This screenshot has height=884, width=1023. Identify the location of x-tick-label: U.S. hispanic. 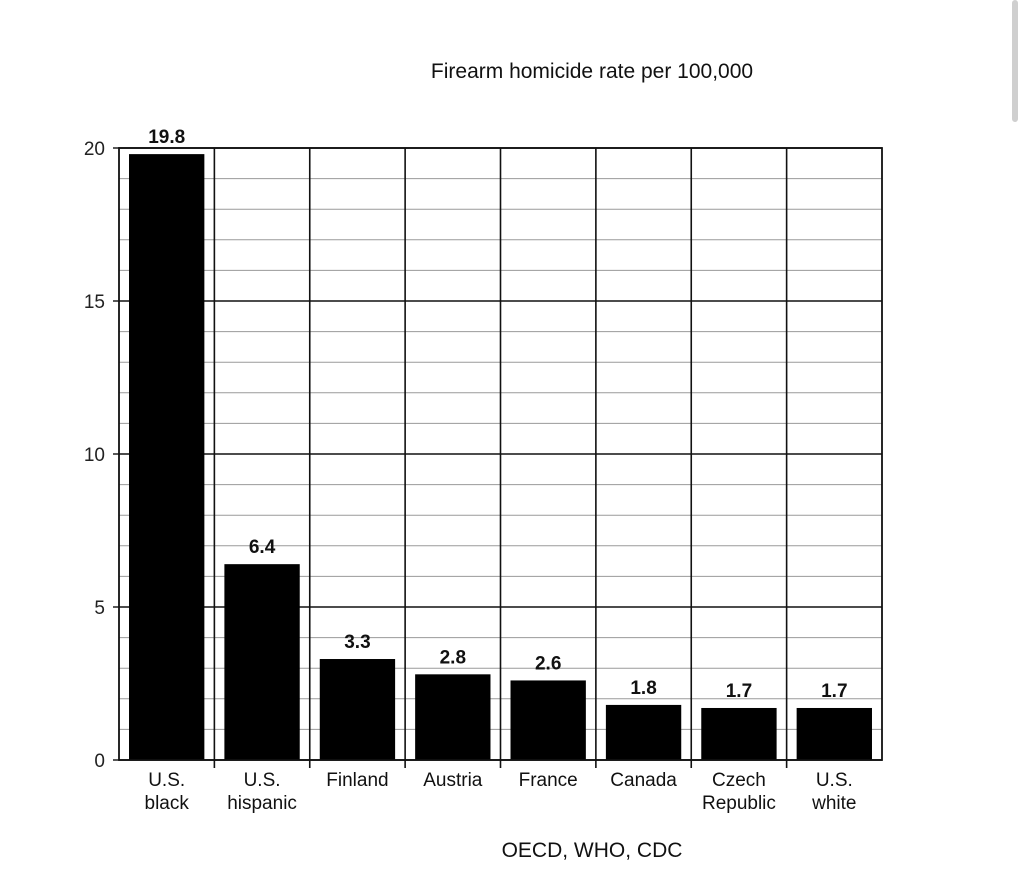
(262, 792).